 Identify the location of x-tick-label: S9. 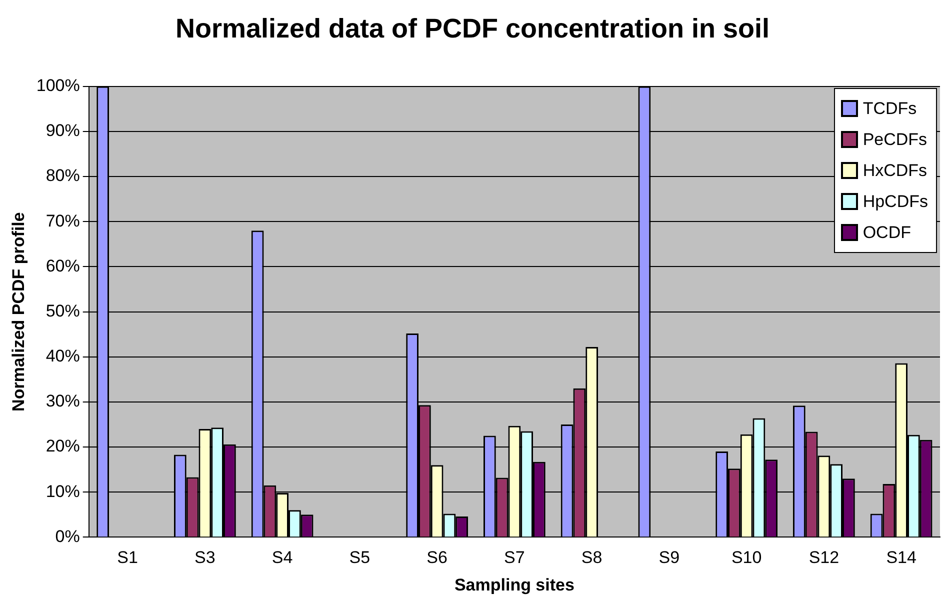
(669, 558).